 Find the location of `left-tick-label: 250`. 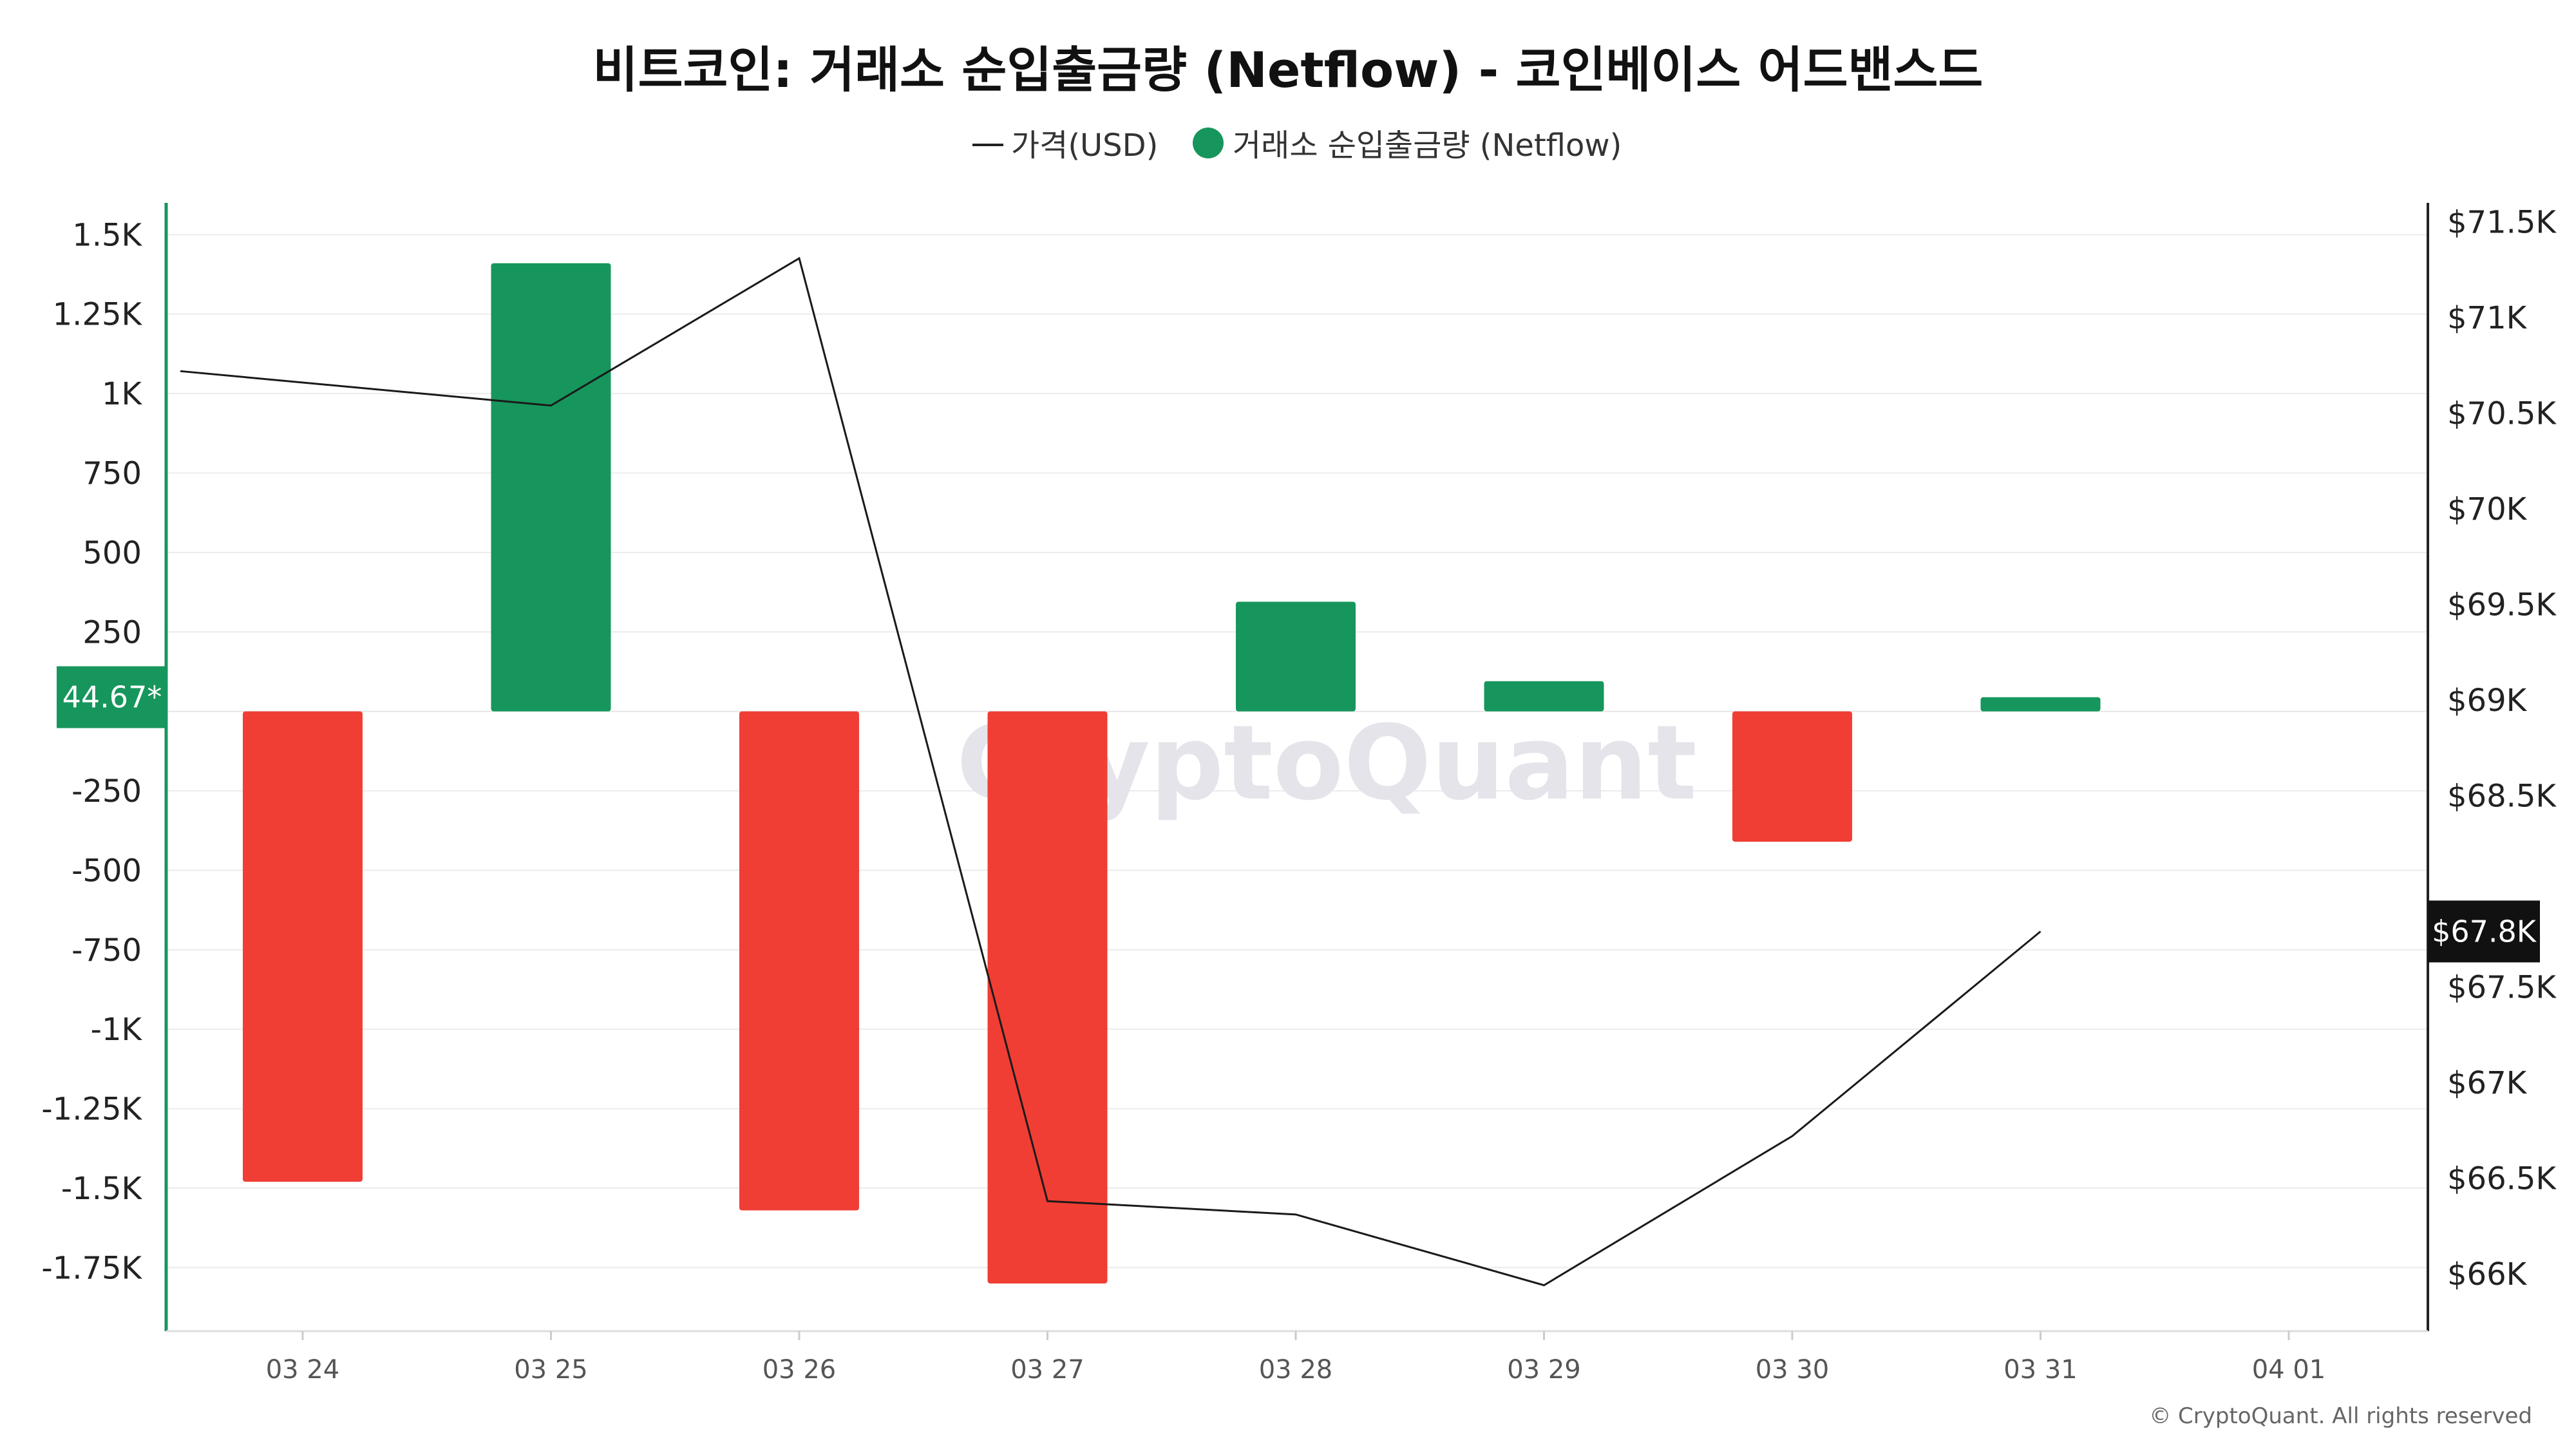

left-tick-label: 250 is located at coordinates (112, 632).